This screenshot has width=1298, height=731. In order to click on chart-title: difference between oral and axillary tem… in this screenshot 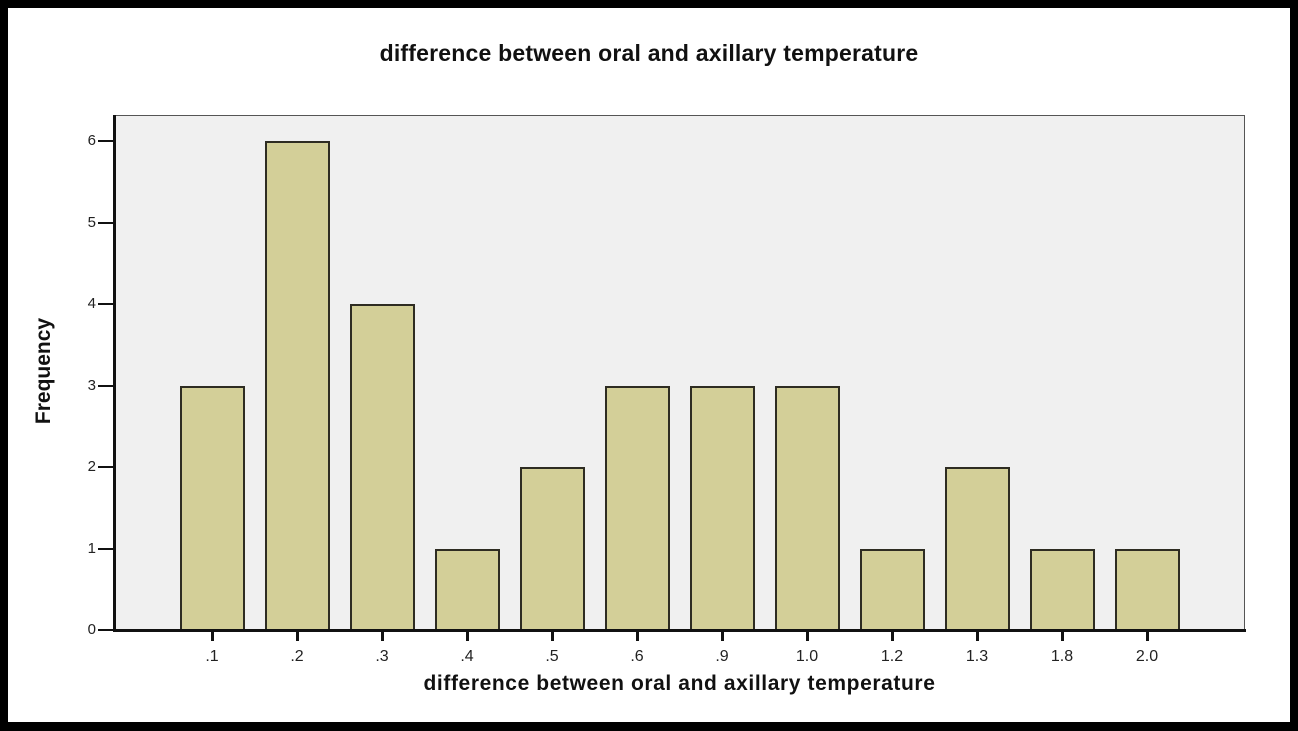, I will do `click(649, 53)`.